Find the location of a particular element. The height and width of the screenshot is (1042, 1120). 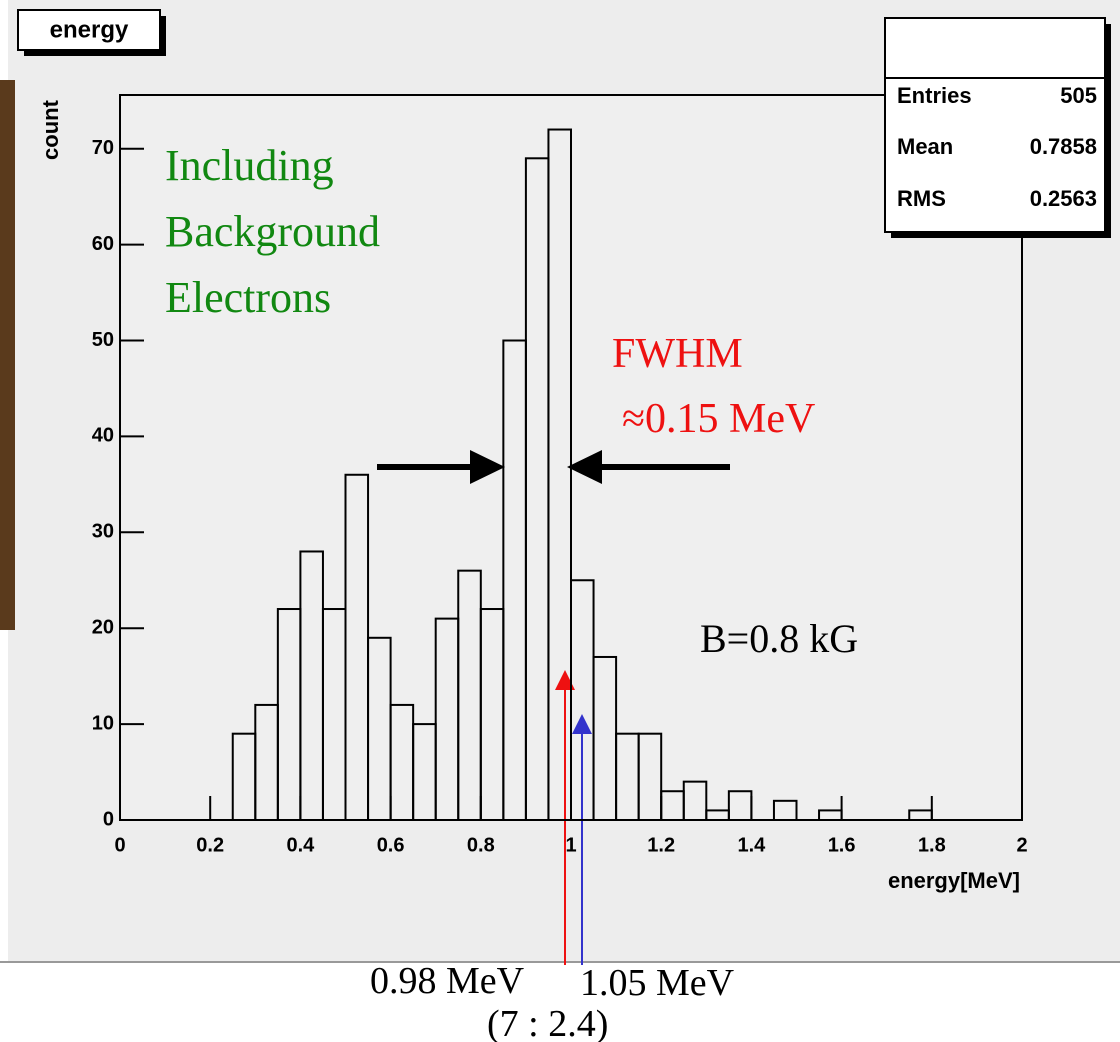

annotation: FWHM is located at coordinates (677, 354).